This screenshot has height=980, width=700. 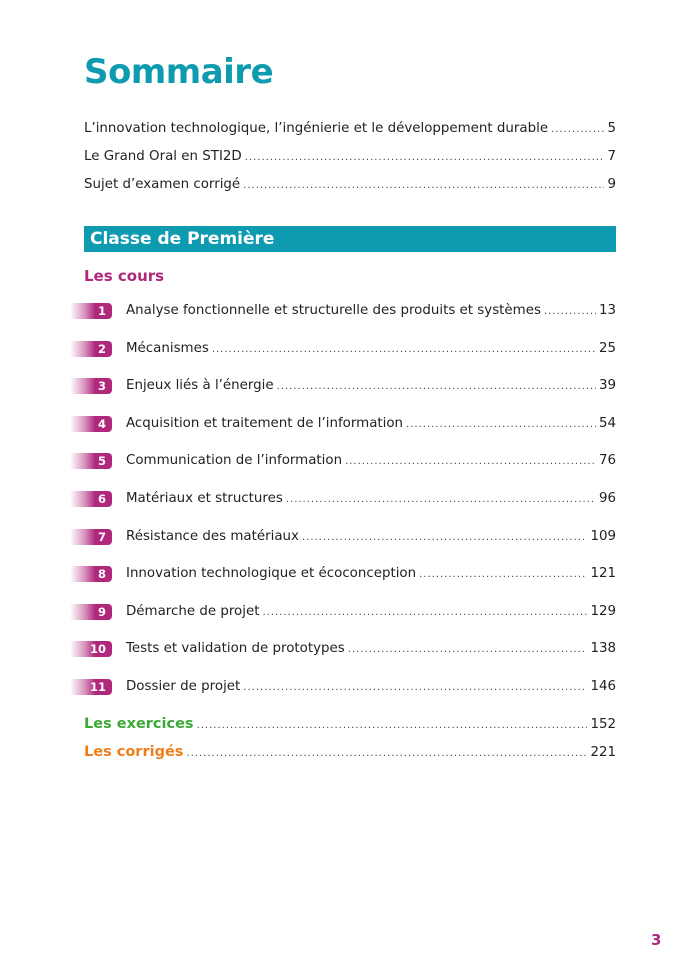 I want to click on chapter-badge: 9, so click(x=95, y=612).